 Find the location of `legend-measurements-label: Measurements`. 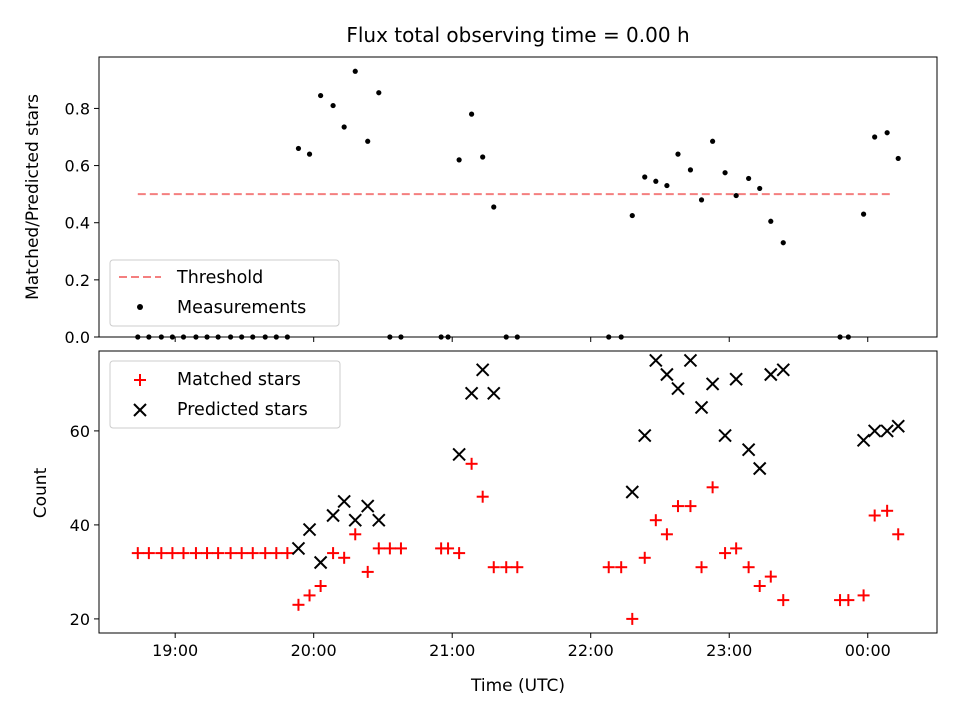

legend-measurements-label: Measurements is located at coordinates (241, 308).